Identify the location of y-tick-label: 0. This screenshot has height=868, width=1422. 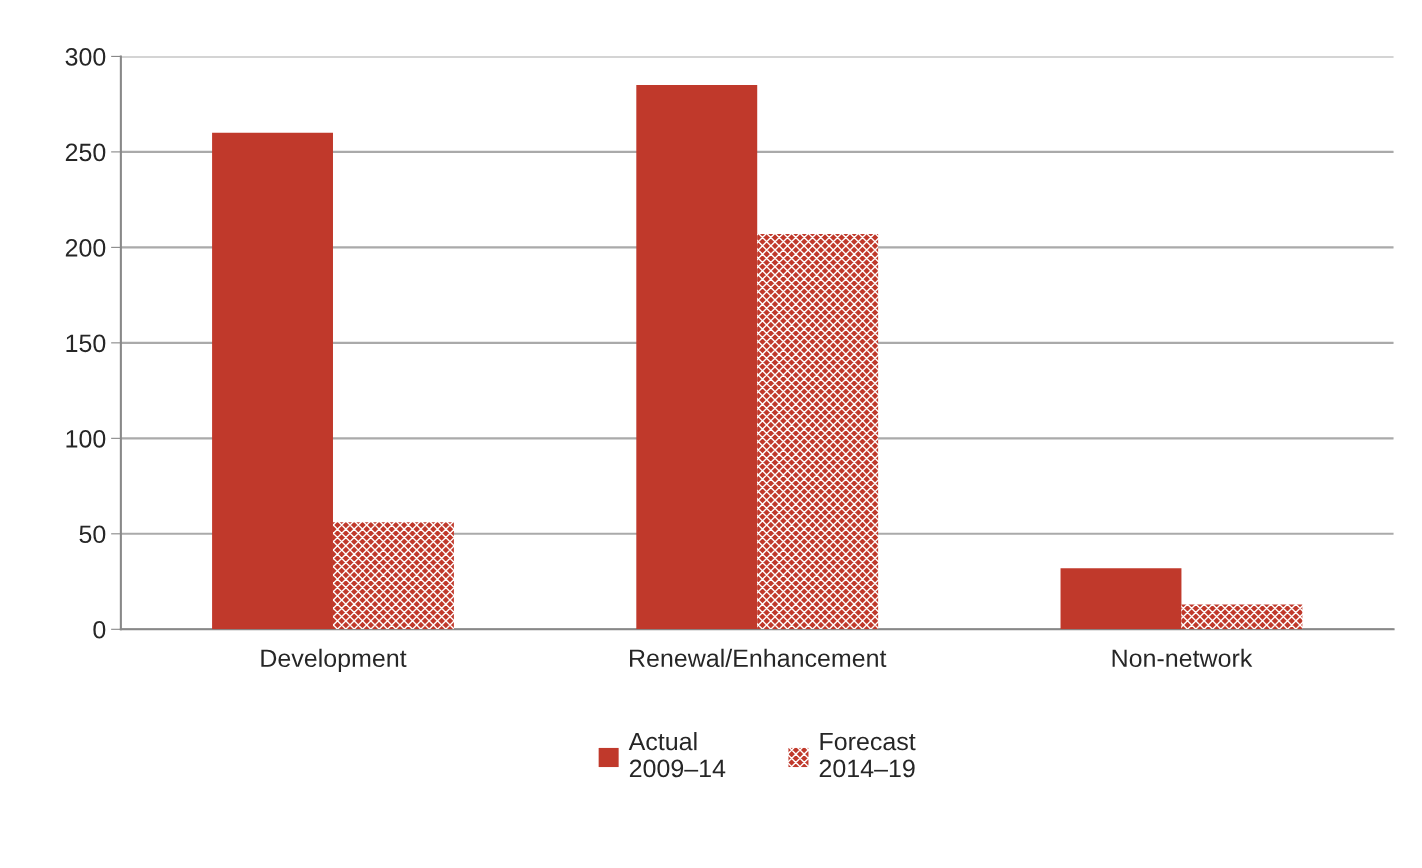
(99, 629).